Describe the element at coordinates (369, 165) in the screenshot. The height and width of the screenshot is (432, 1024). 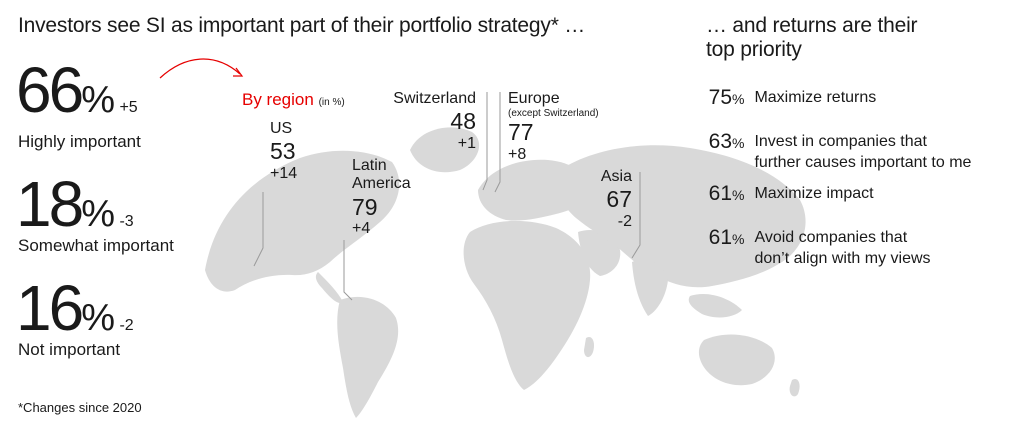
I see `region-name-line1: Latin` at that location.